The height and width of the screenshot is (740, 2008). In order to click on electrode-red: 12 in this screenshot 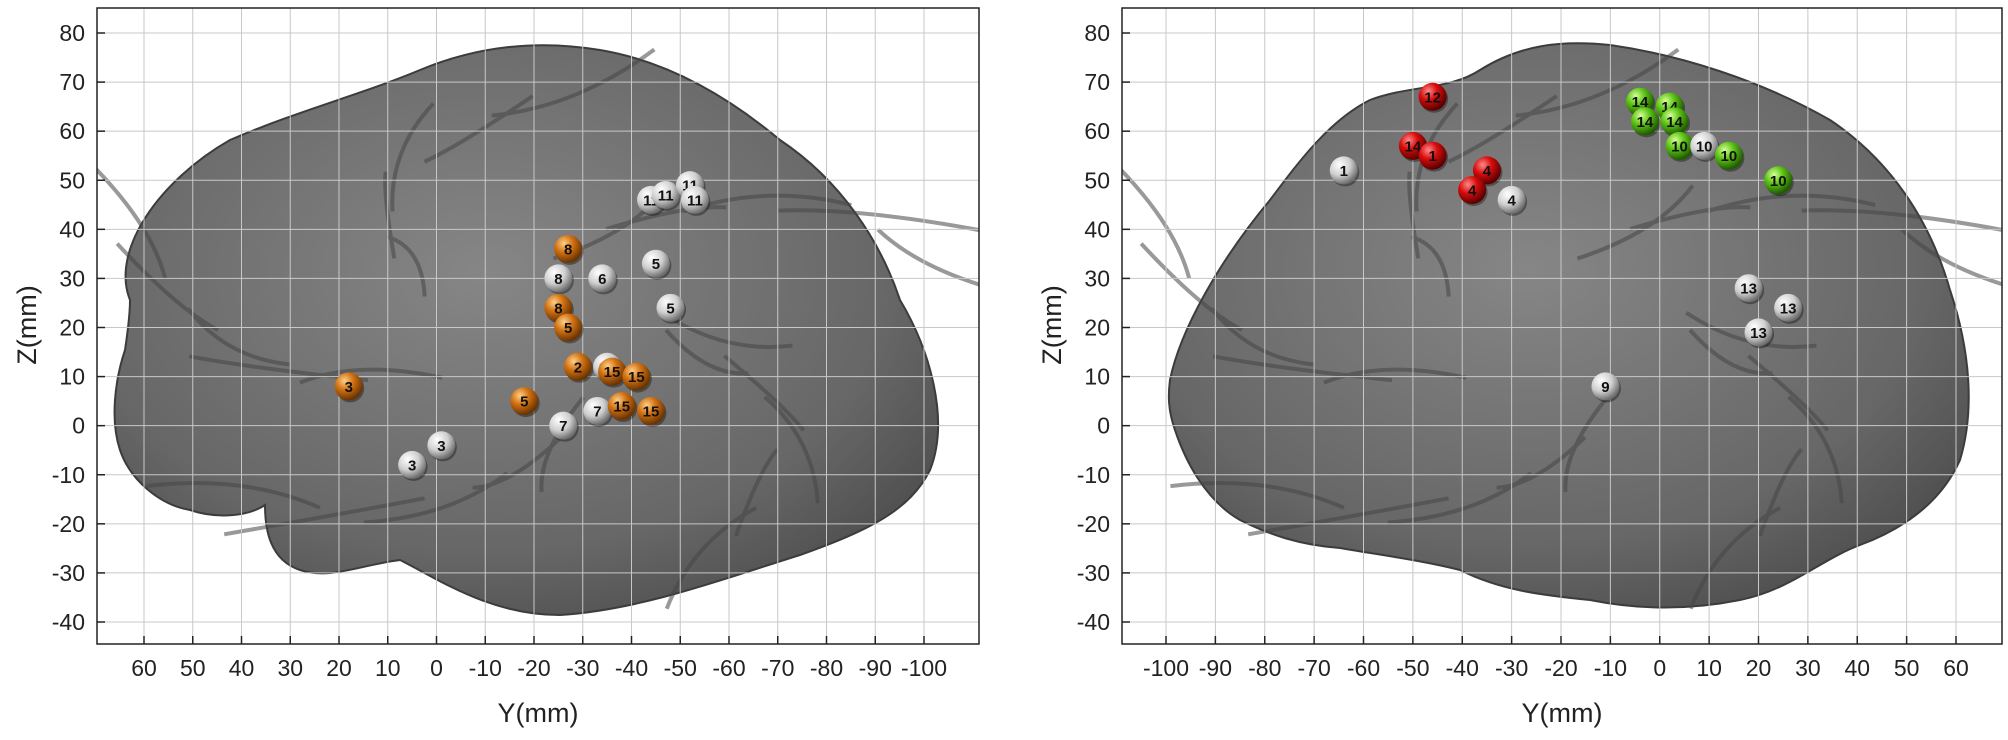, I will do `click(1433, 97)`.